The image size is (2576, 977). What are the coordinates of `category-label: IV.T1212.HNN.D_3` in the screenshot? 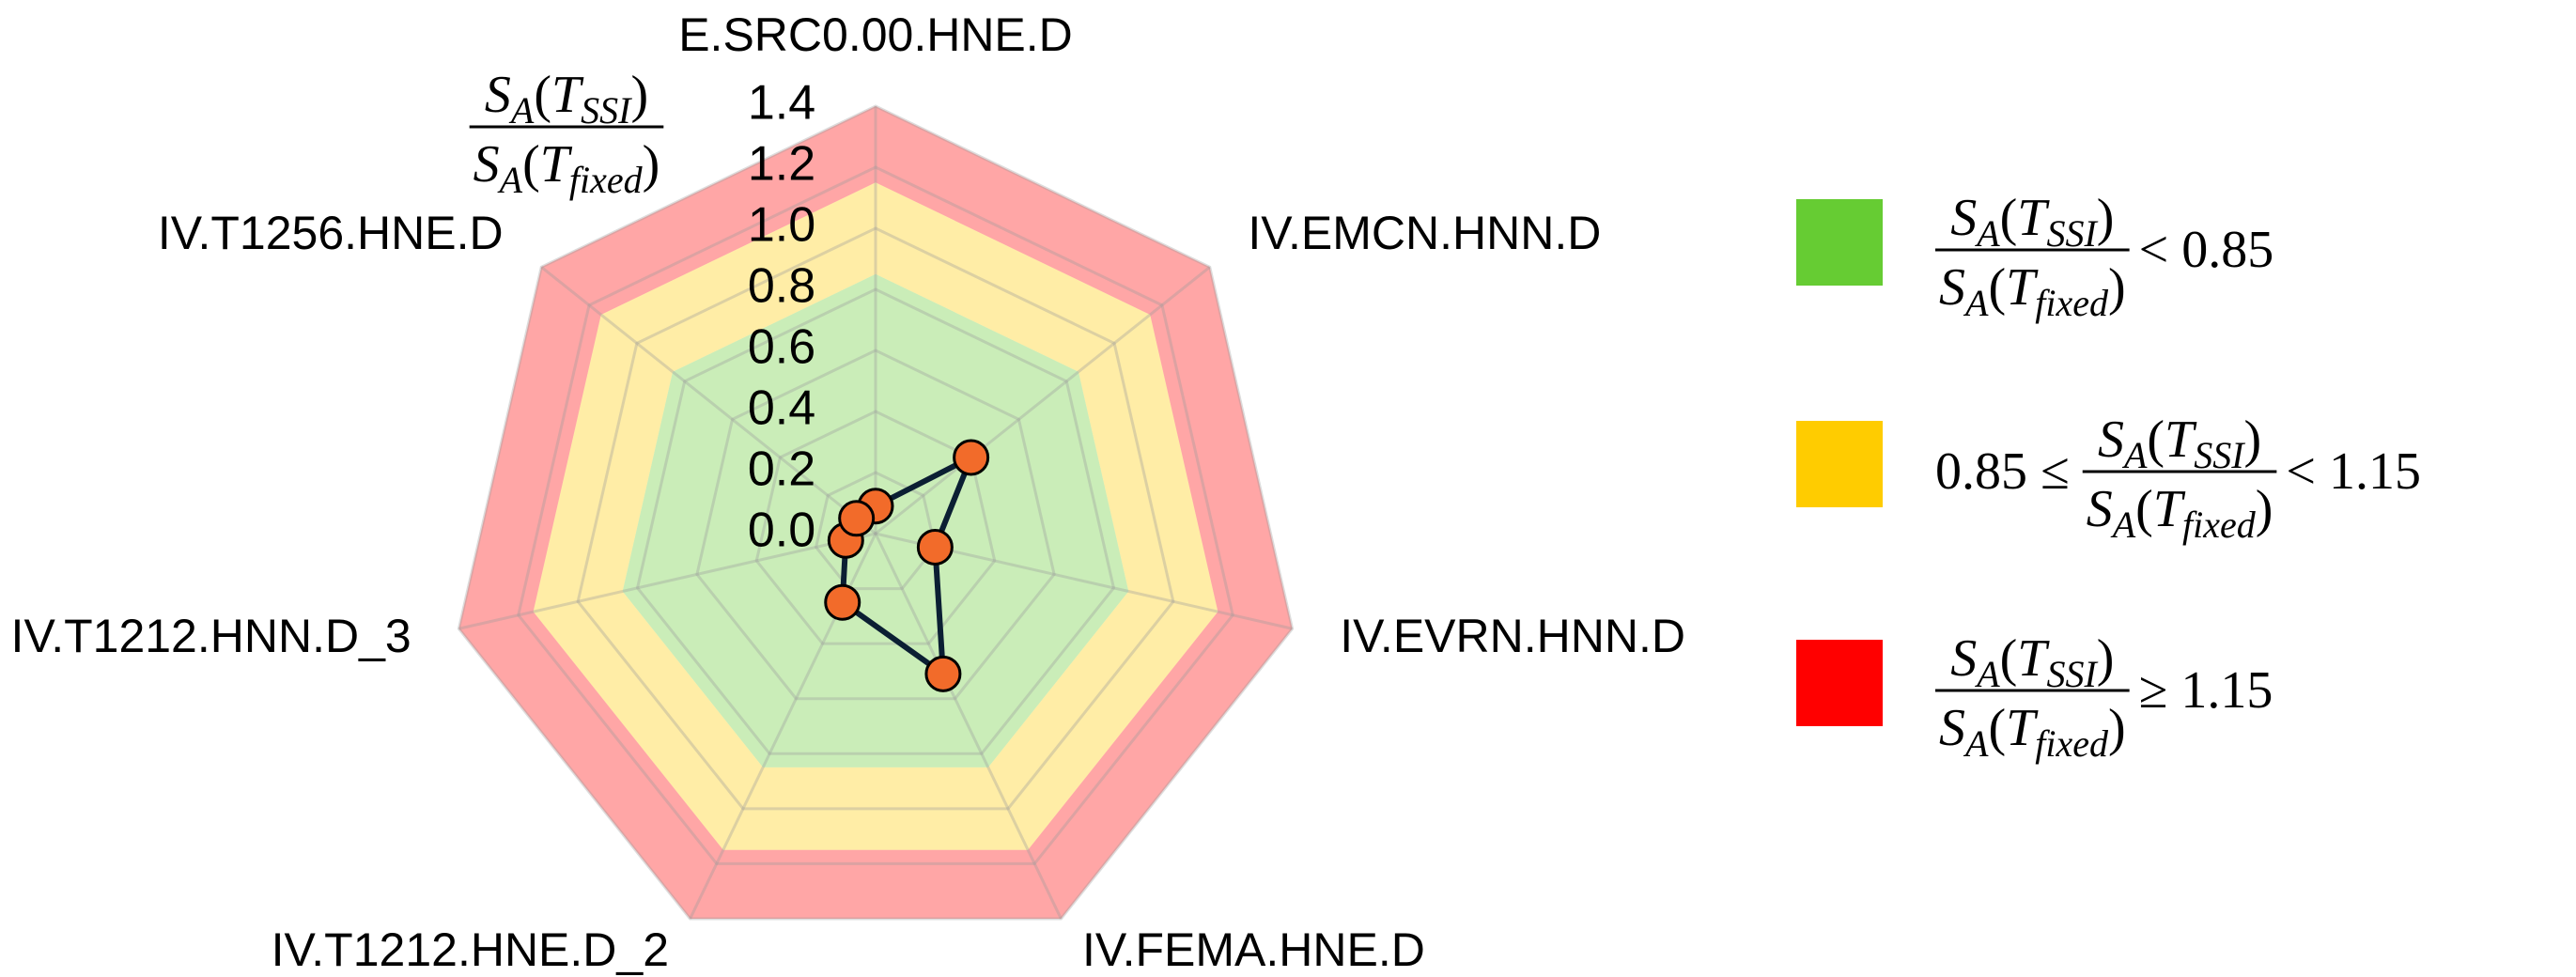 It's located at (211, 636).